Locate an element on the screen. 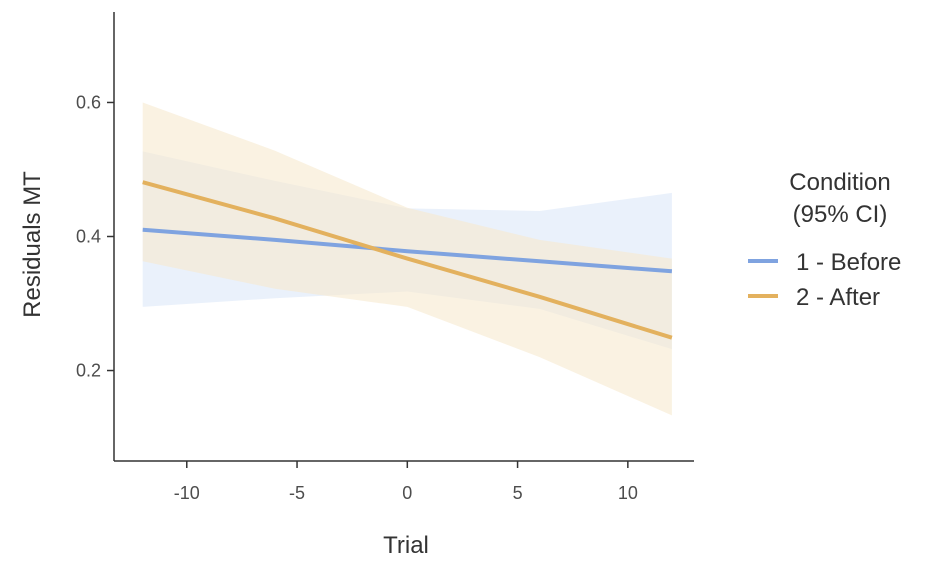  y-tick-label: 0.4 is located at coordinates (88, 237).